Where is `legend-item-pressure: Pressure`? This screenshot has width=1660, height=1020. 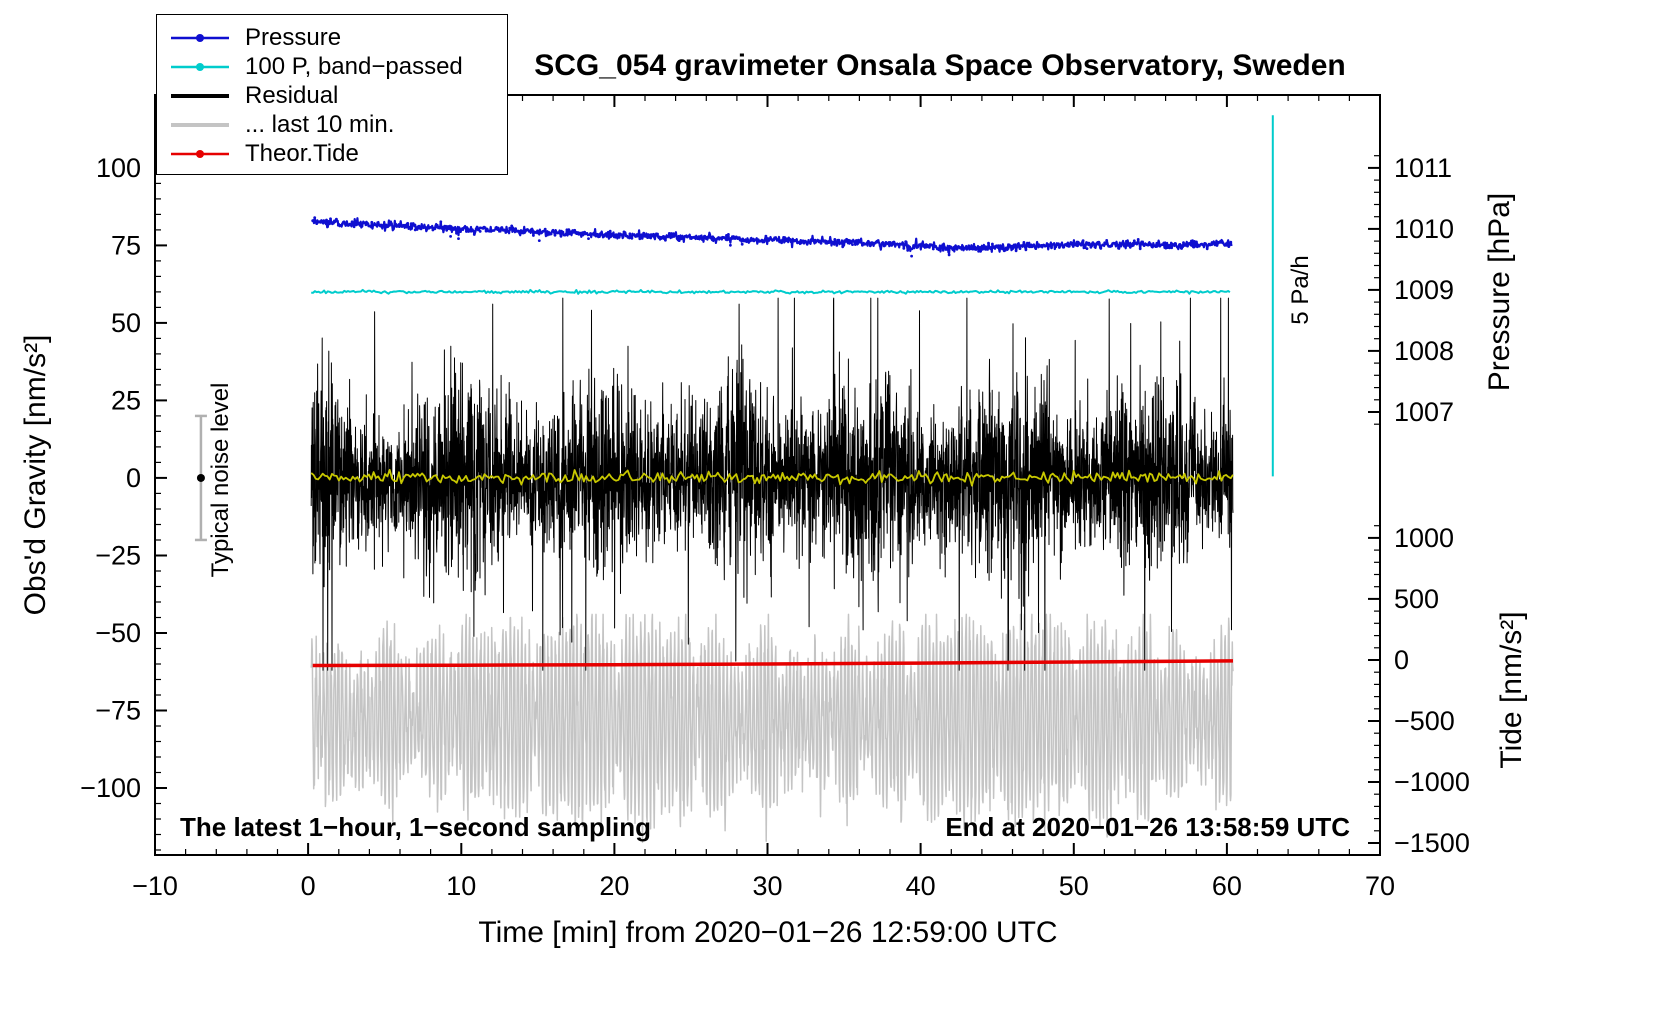 legend-item-pressure: Pressure is located at coordinates (332, 37).